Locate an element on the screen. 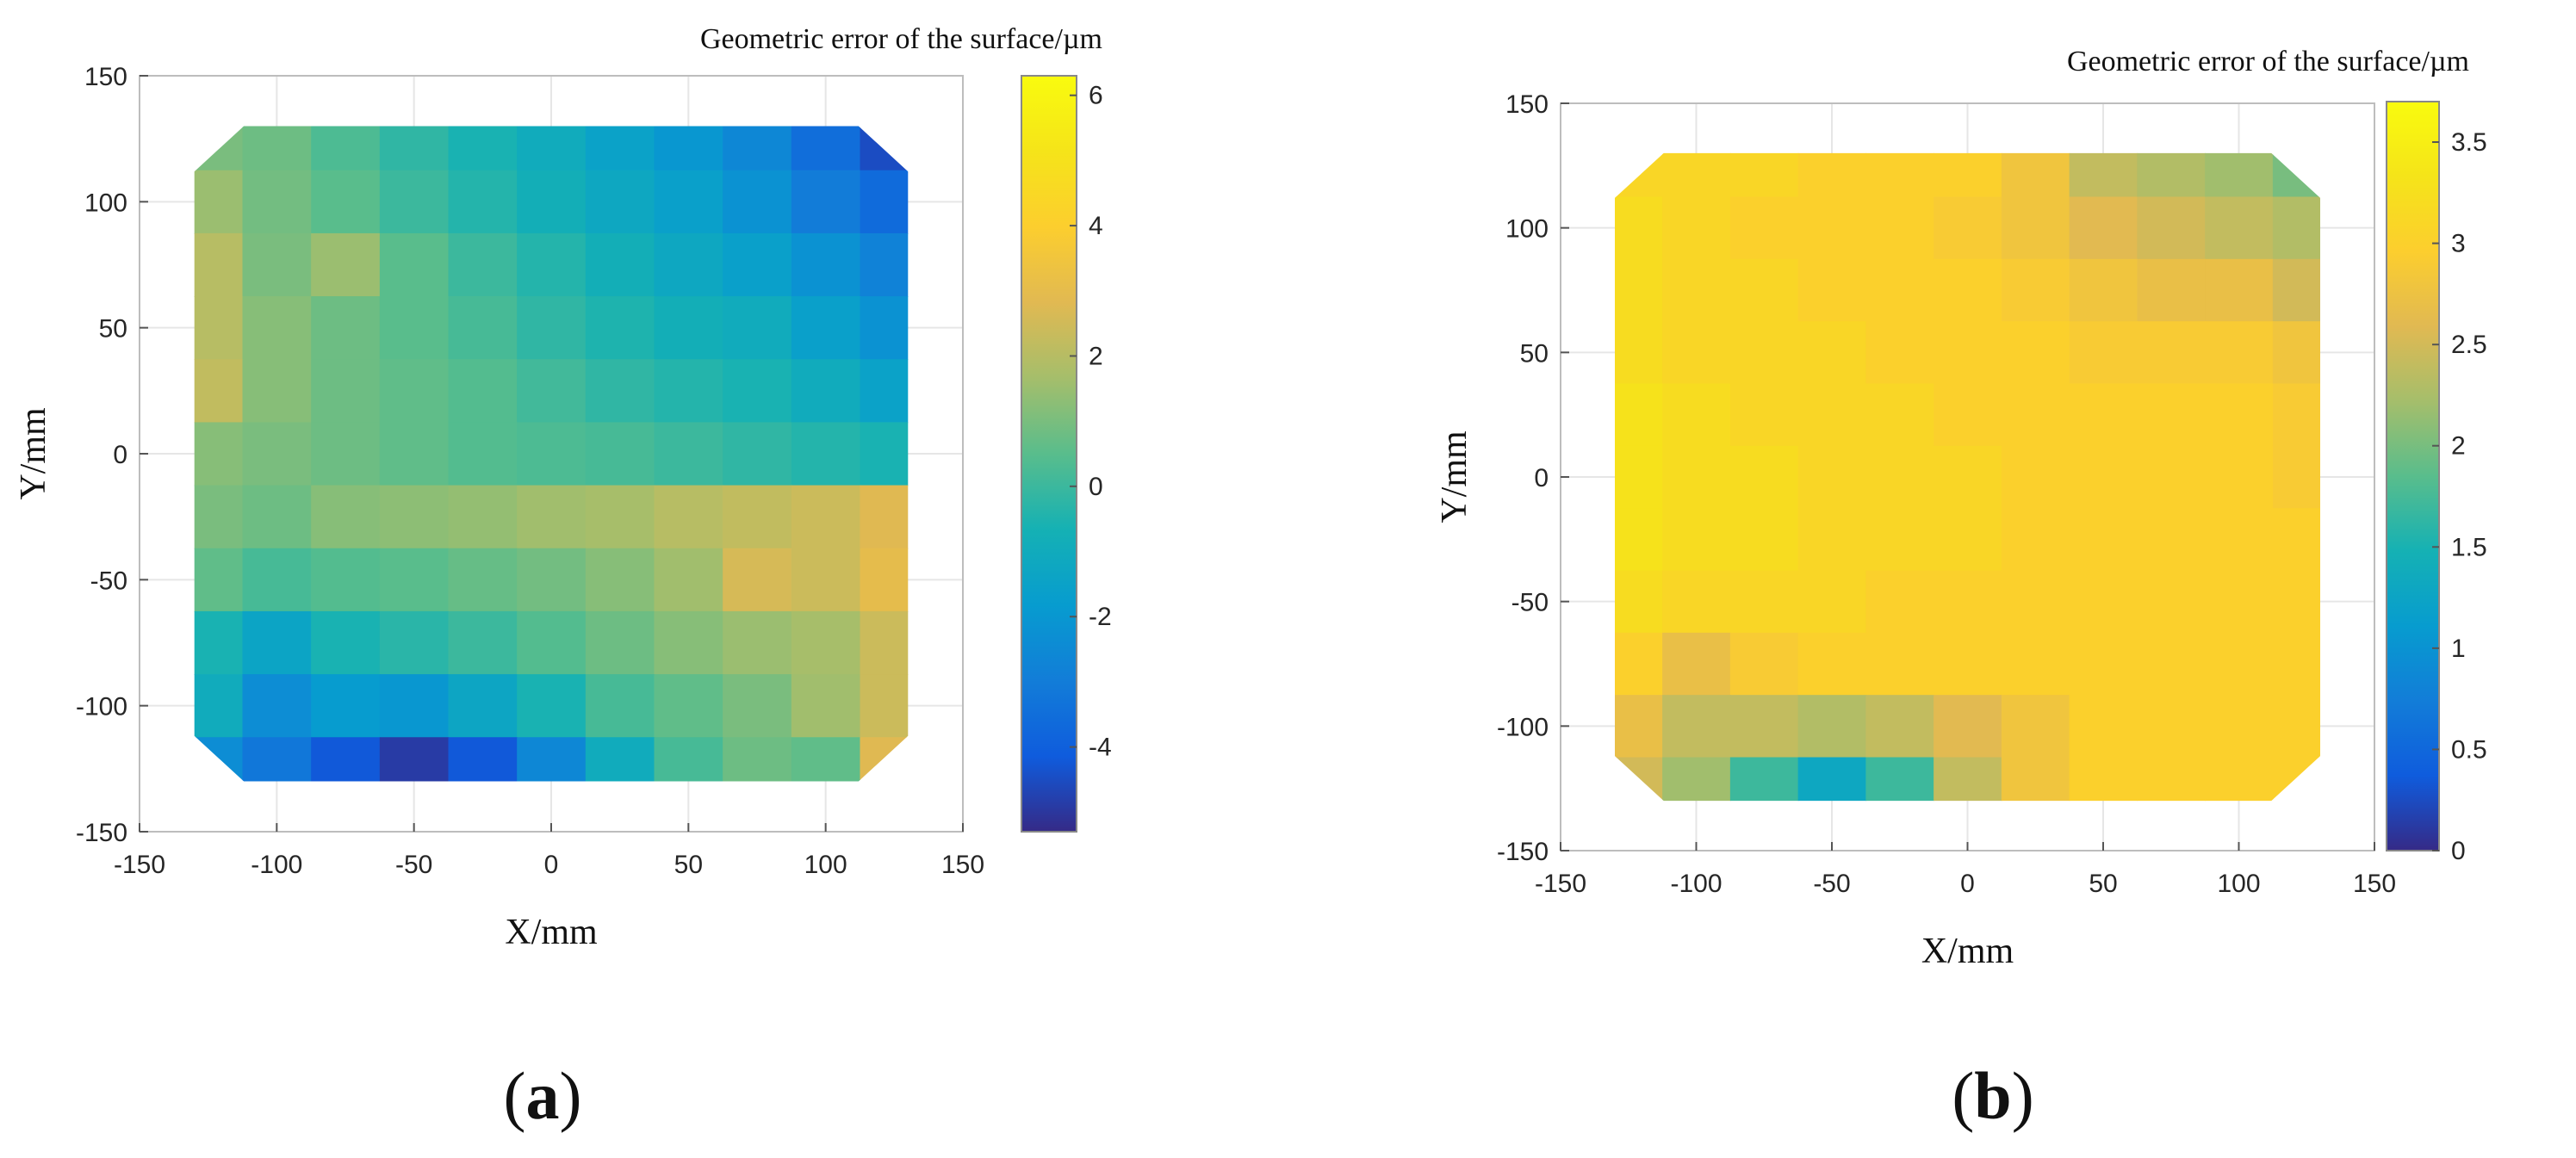 The height and width of the screenshot is (1158, 2576). colorbar-tick-label: 0 is located at coordinates (2458, 851).